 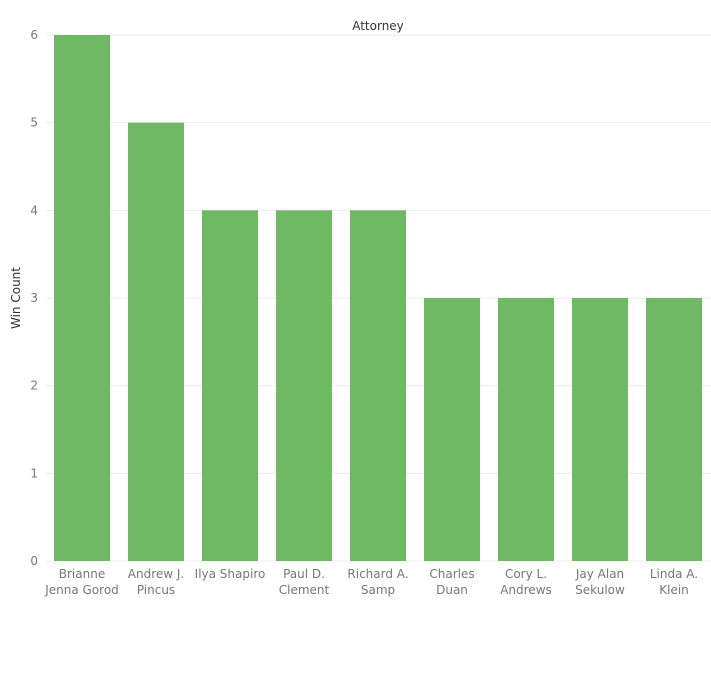 I want to click on y-tick-label: 0, so click(x=34, y=561).